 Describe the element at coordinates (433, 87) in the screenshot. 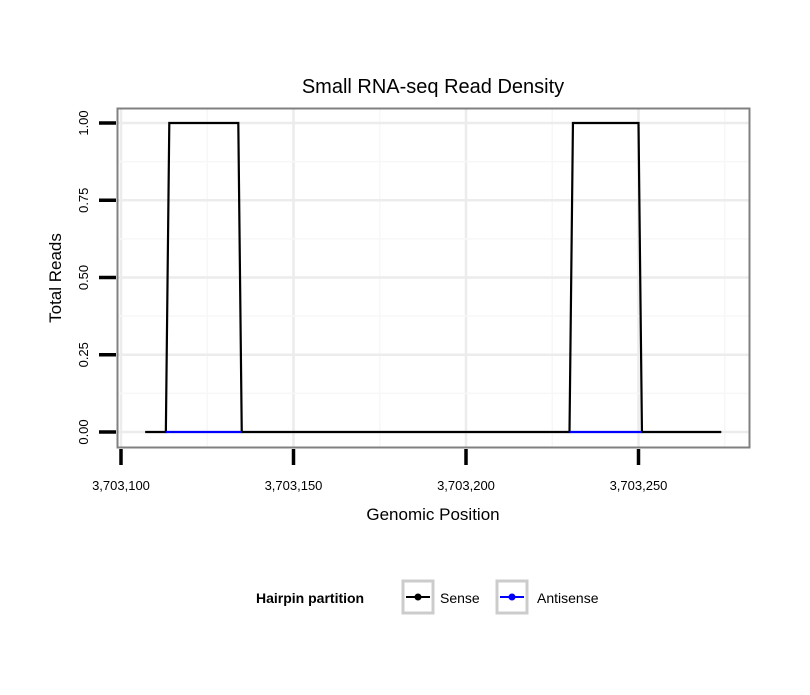

I see `chart-title: Small RNA-seq Read Density` at that location.